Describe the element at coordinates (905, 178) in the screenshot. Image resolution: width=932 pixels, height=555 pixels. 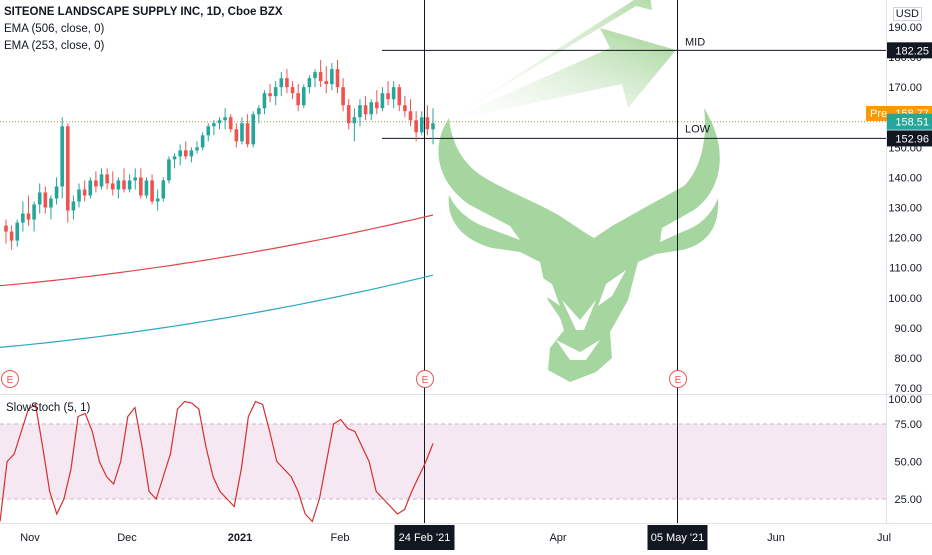
I see `price-tick: 140.00` at that location.